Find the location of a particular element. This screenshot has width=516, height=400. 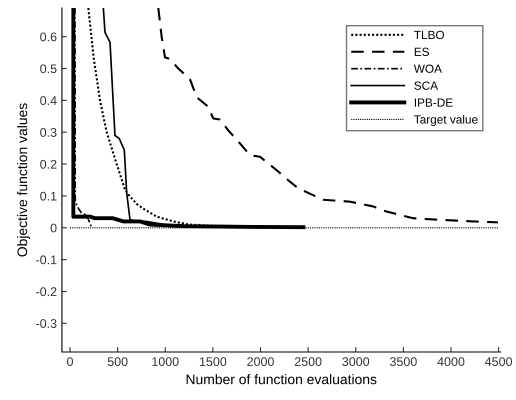

y-tick-label: -0.2 is located at coordinates (46, 291).